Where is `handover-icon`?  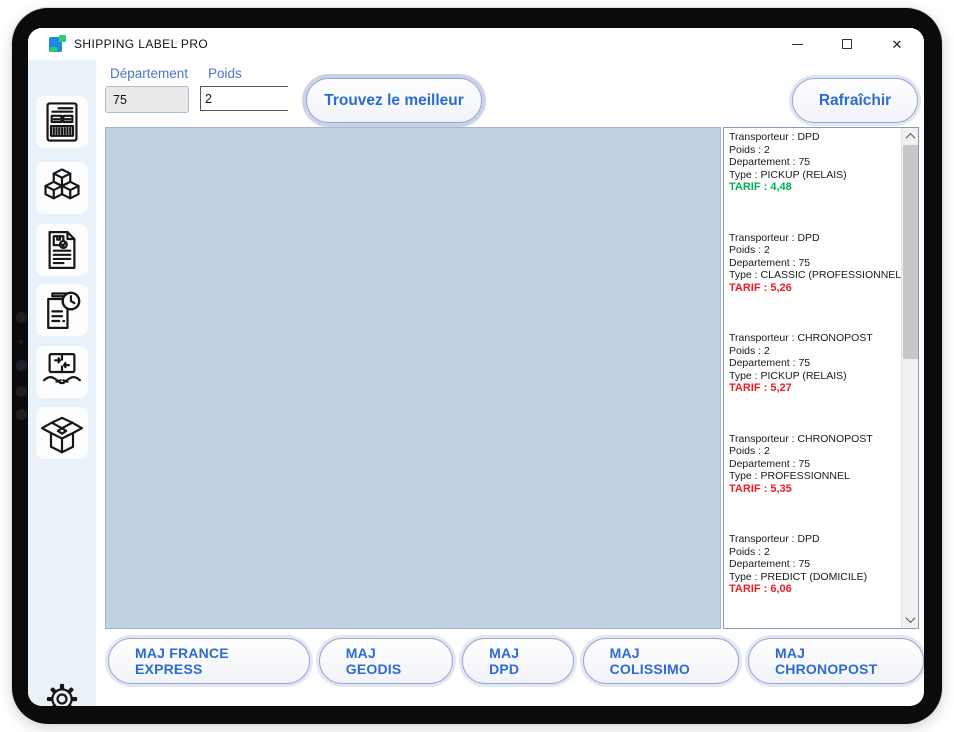
handover-icon is located at coordinates (62, 369).